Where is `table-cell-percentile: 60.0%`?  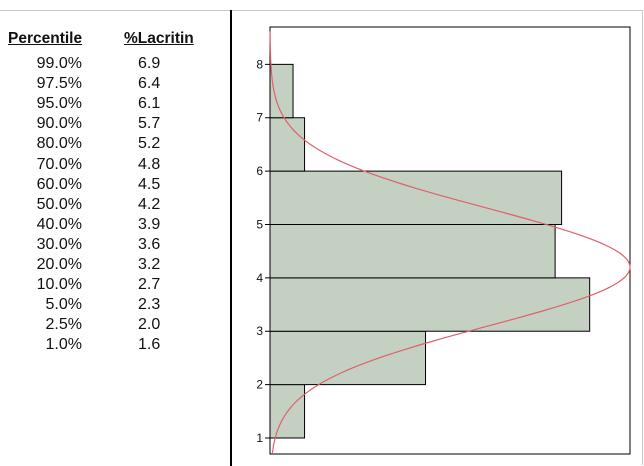
table-cell-percentile: 60.0% is located at coordinates (59, 184).